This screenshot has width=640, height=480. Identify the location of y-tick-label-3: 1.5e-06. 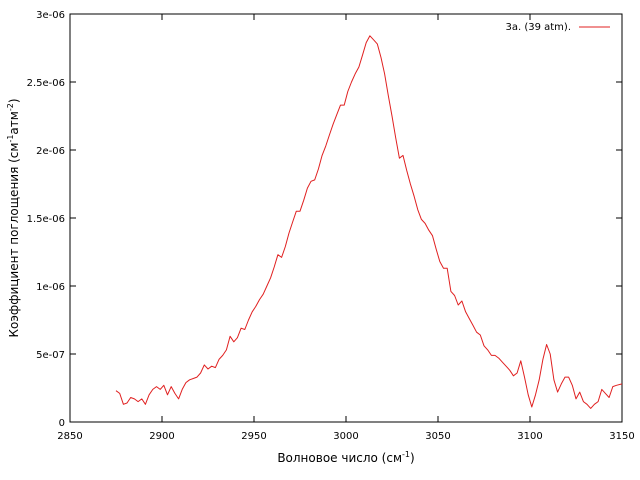
(46, 219).